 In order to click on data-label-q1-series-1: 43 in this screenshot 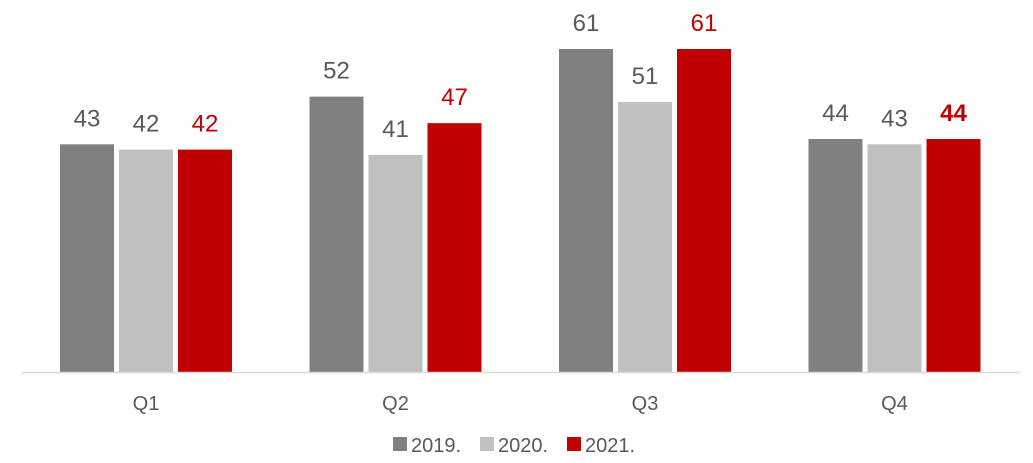, I will do `click(87, 118)`.